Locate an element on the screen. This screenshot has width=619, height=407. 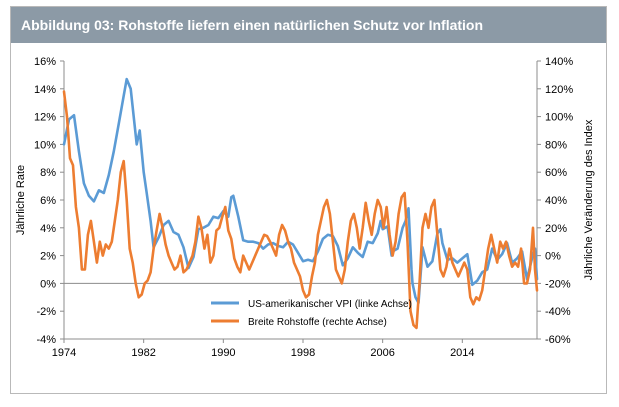
y-tick-right-label: 140% is located at coordinates (559, 62).